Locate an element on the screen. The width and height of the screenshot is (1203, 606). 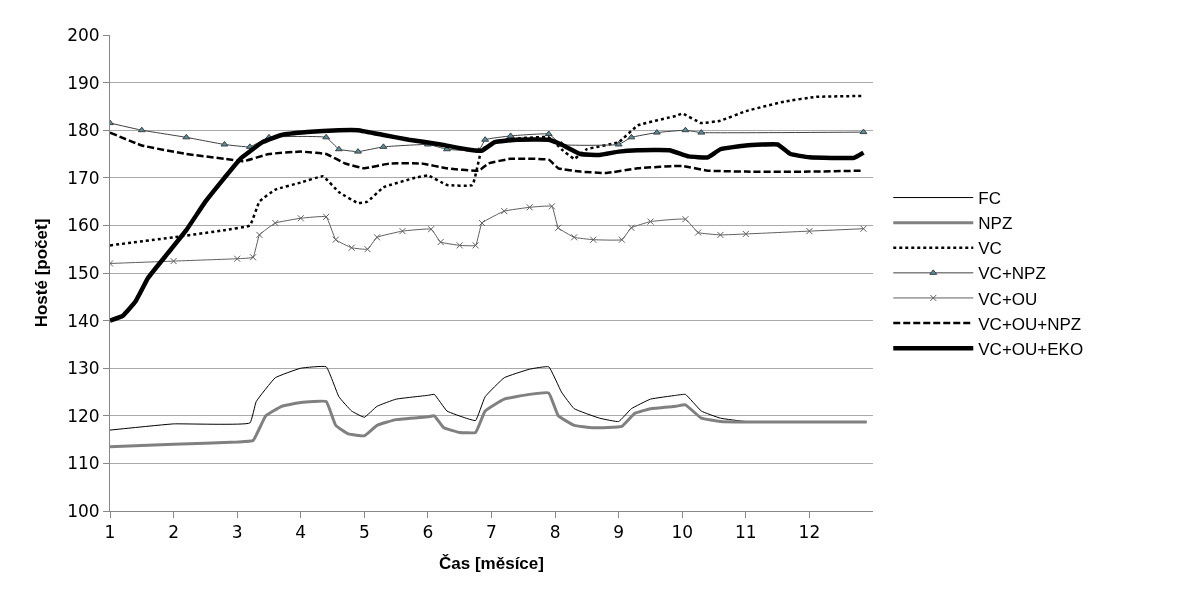
legend-label: VC+OU+NPZ is located at coordinates (1030, 324).